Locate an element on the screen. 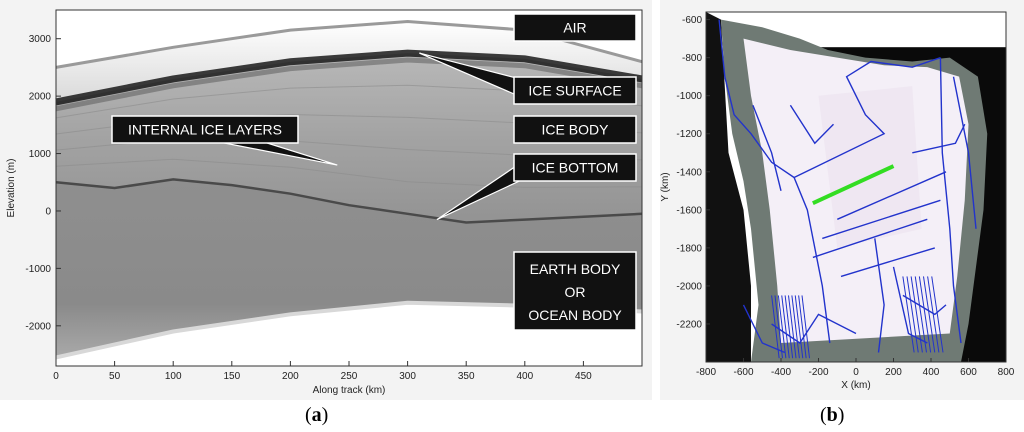 The width and height of the screenshot is (1024, 432). ice-surface-line is located at coordinates (349, 77).